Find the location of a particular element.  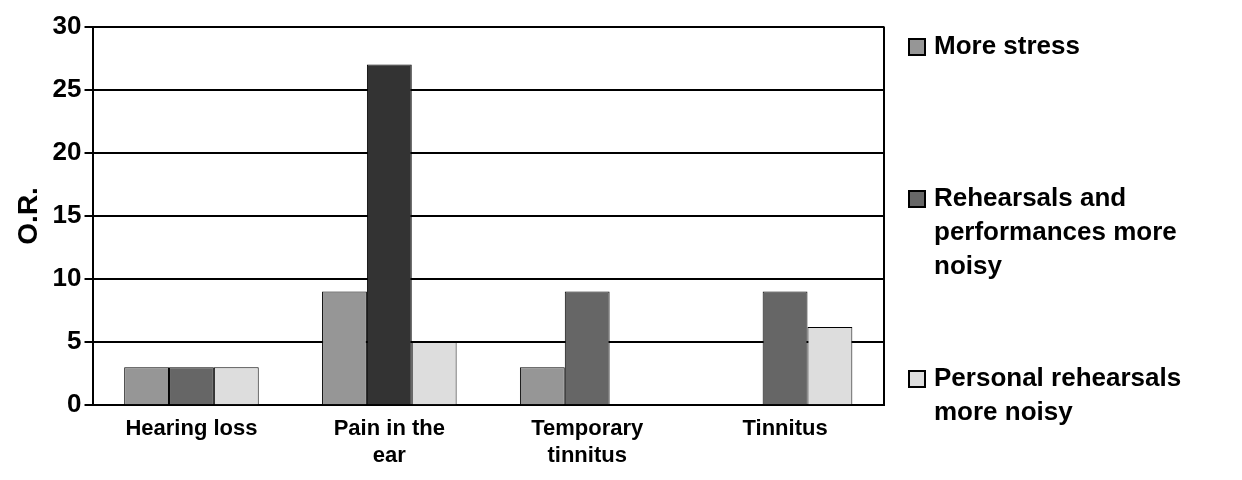

y-tick-label: 15 is located at coordinates (67, 214).